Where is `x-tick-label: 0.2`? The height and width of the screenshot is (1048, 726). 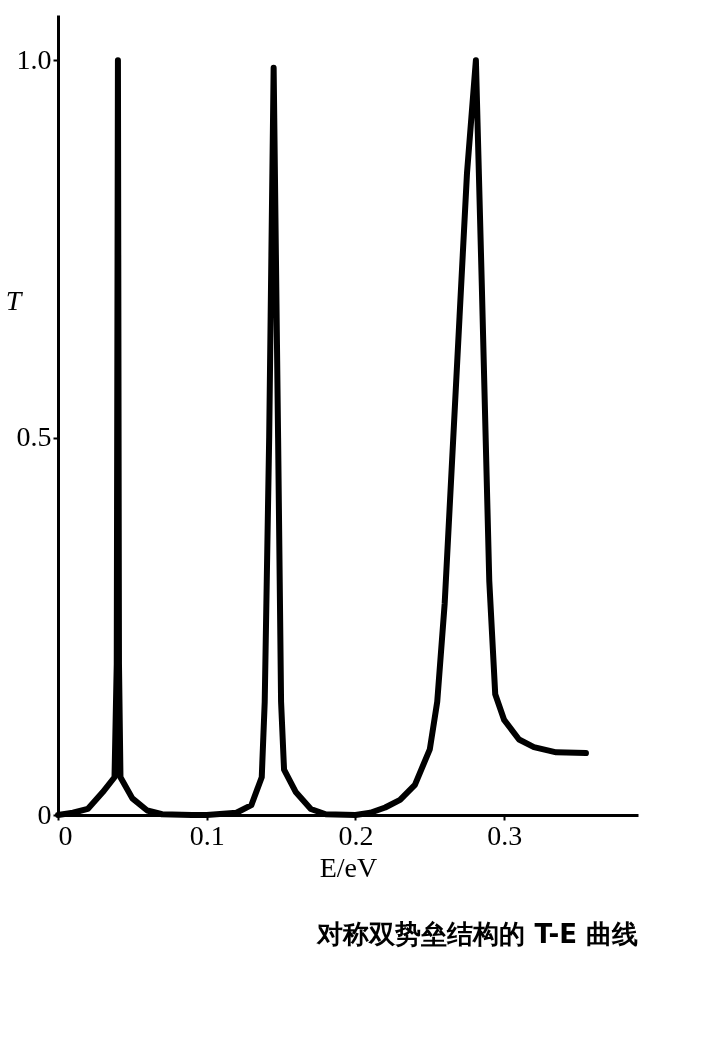
x-tick-label: 0.2 is located at coordinates (356, 835).